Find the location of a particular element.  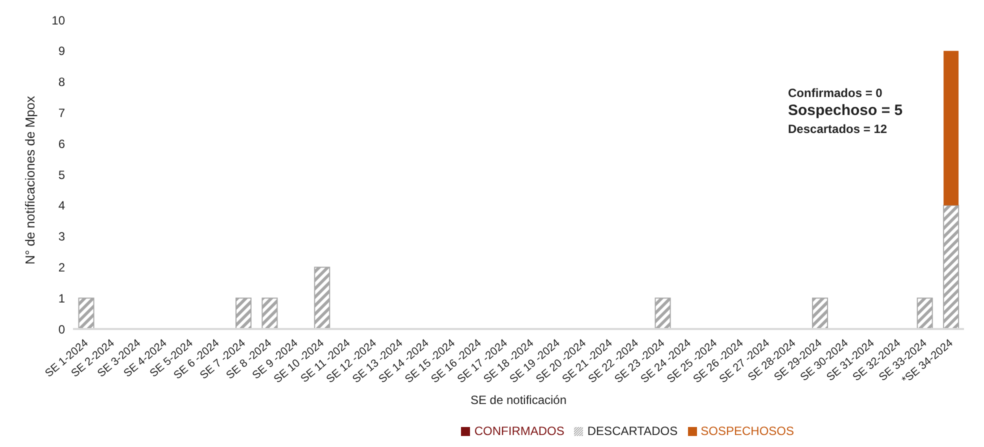

annotation: Sospechoso = 5 is located at coordinates (845, 111).